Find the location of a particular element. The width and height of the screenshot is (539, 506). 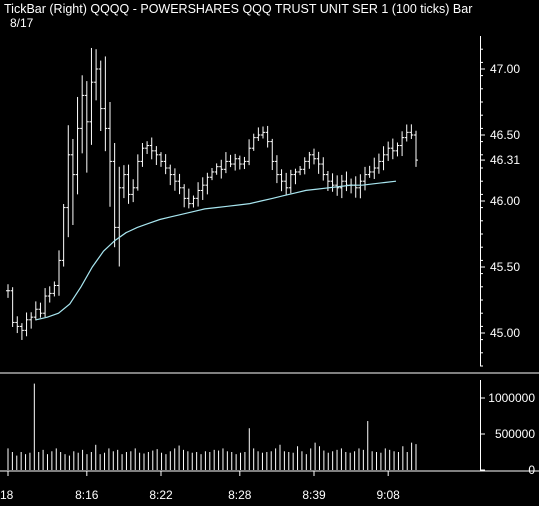

volume-tick-label: 0 is located at coordinates (531, 470).